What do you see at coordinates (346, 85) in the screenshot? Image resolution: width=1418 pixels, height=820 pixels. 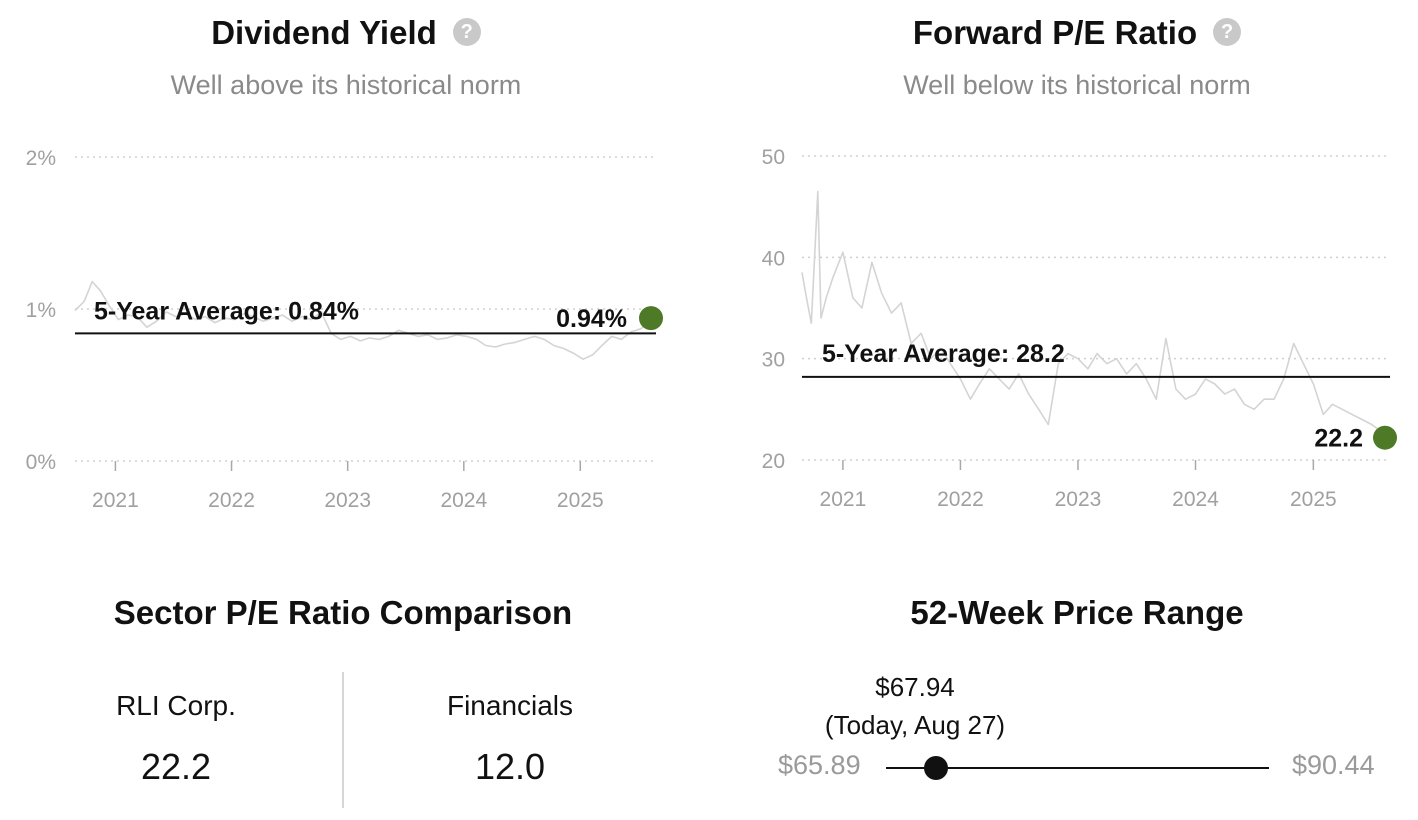 I see `dividend-yield-subtitle: Well above its historical norm` at bounding box center [346, 85].